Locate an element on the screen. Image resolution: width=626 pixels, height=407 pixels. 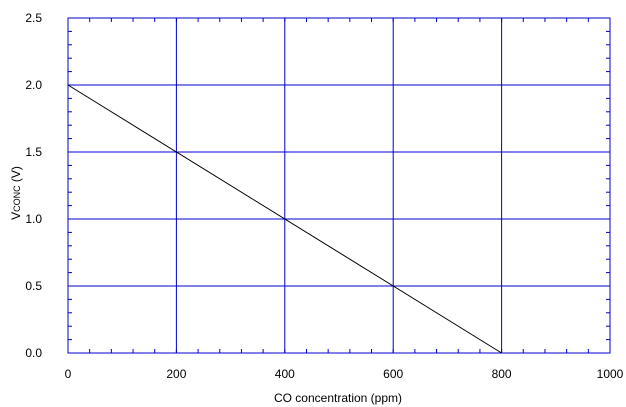
x-tick-label: 800 is located at coordinates (502, 374).